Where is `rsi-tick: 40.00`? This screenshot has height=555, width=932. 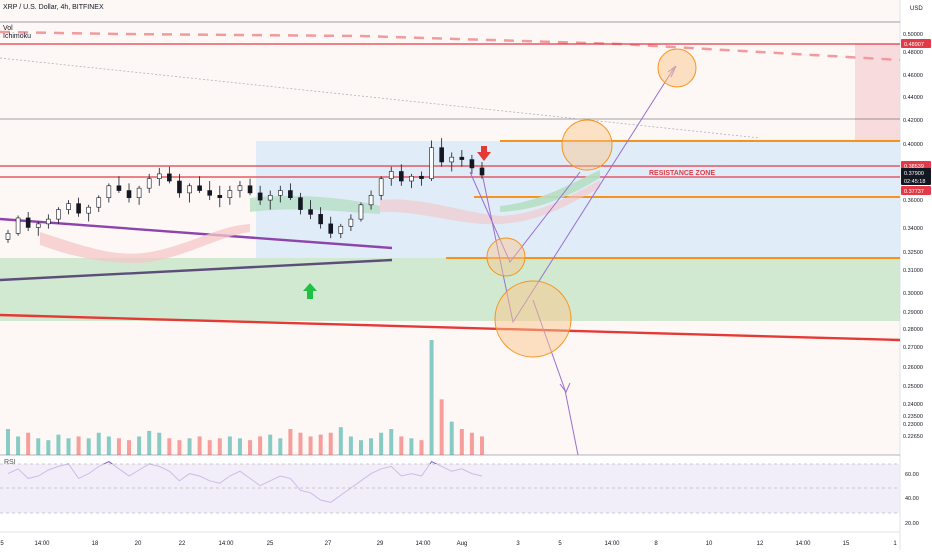
rsi-tick: 40.00 is located at coordinates (912, 499).